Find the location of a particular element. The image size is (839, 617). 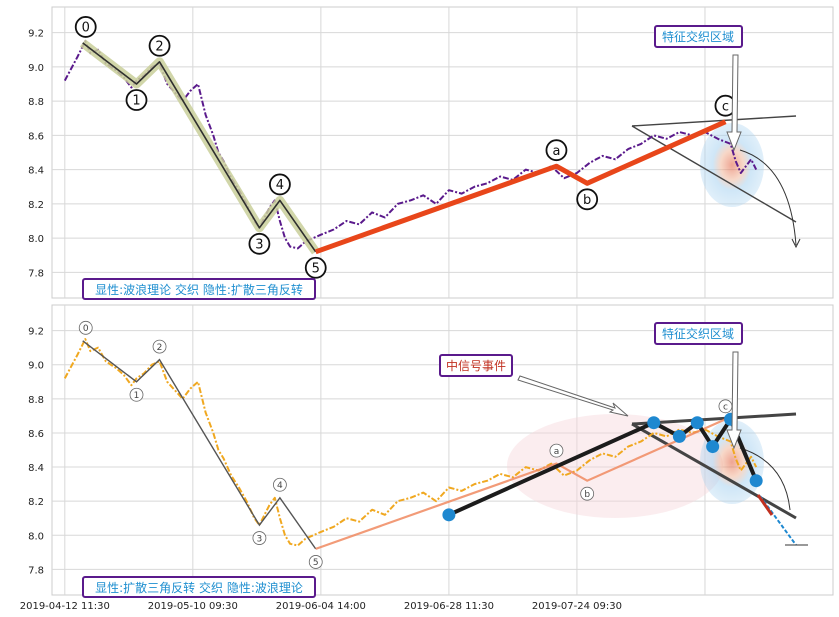

x-tick-label: 2019-06-28 11:30 is located at coordinates (449, 606).